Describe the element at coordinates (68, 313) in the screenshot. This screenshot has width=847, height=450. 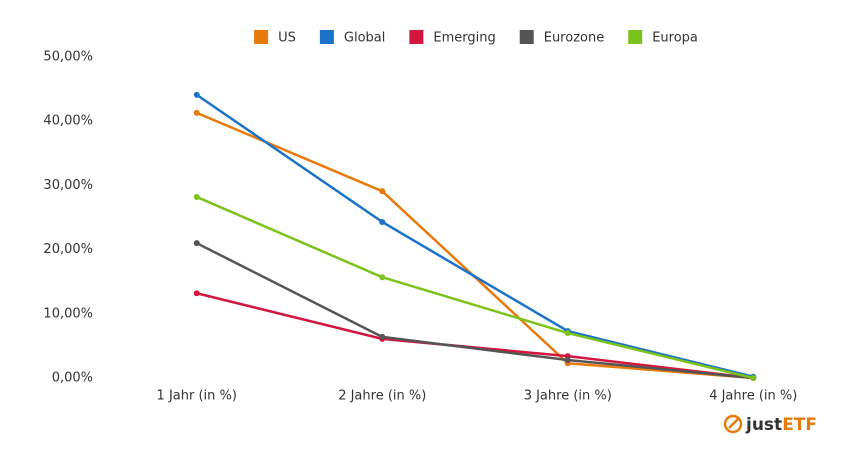
I see `y-tick-label: 10,00%` at that location.